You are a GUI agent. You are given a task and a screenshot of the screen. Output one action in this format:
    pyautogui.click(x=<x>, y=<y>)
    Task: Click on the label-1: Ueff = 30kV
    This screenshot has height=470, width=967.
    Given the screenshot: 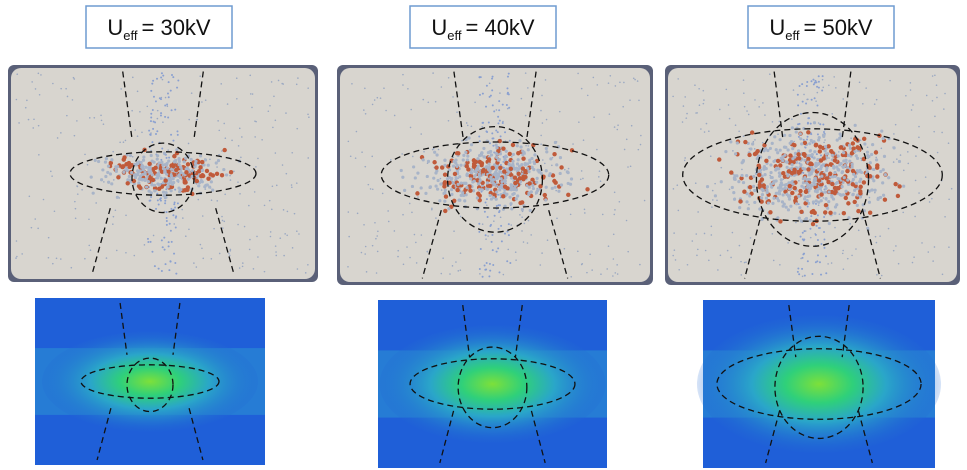 What is the action you would take?
    pyautogui.click(x=159, y=27)
    